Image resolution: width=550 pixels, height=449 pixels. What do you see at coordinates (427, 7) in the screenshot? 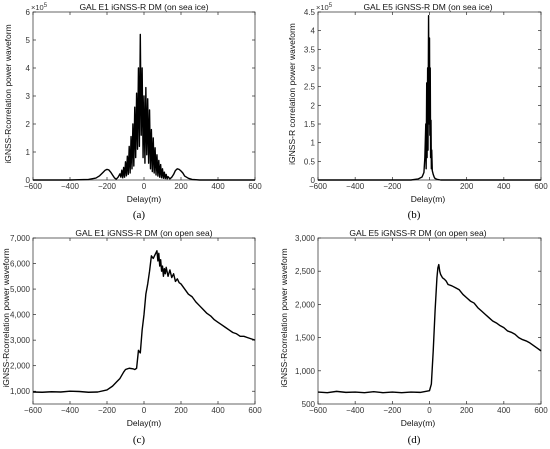
I see `chart-title-b: GAL E5 iGNSS-R DM (on sea ice)` at bounding box center [427, 7].